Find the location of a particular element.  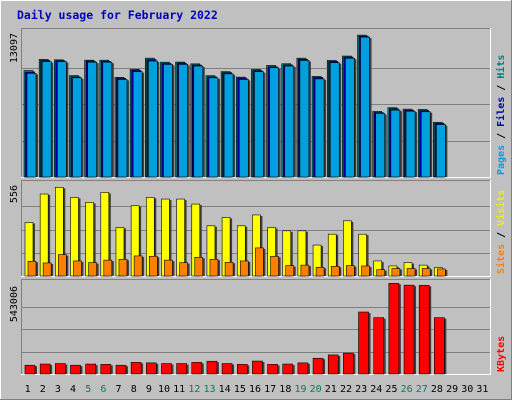

panel-top-legend-part-2: / is located at coordinates (501, 136).